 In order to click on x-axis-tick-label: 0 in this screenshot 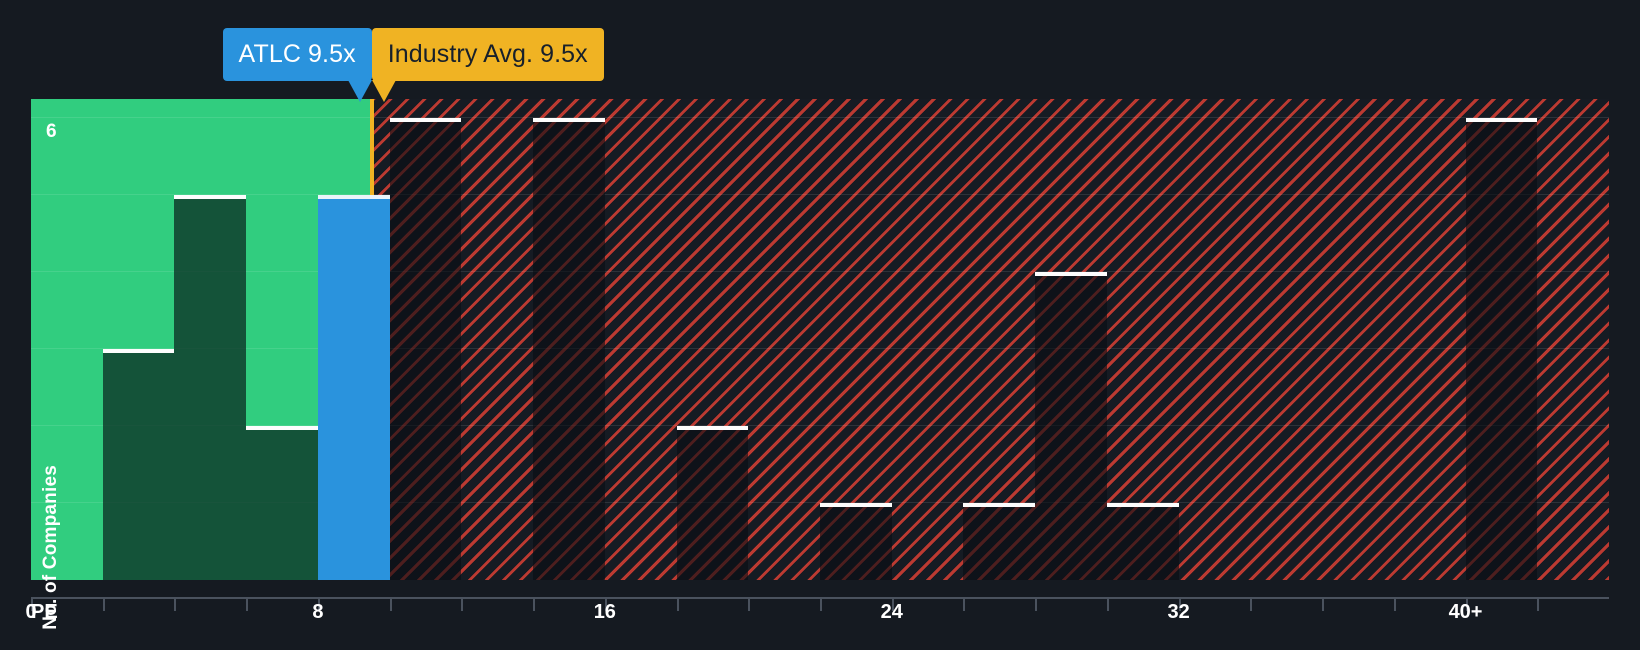, I will do `click(31, 612)`.